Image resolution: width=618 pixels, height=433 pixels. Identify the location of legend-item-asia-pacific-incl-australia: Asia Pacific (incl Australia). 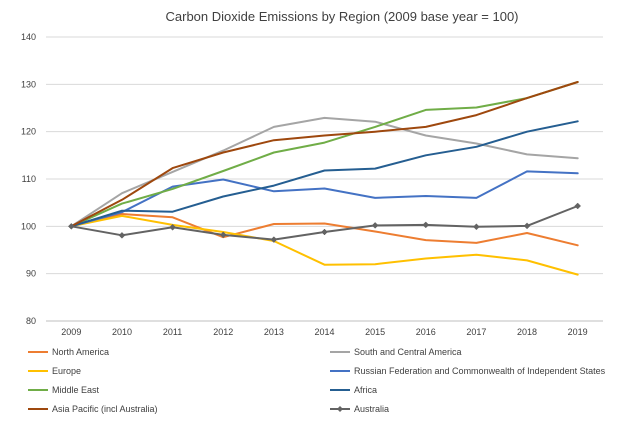
(93, 409).